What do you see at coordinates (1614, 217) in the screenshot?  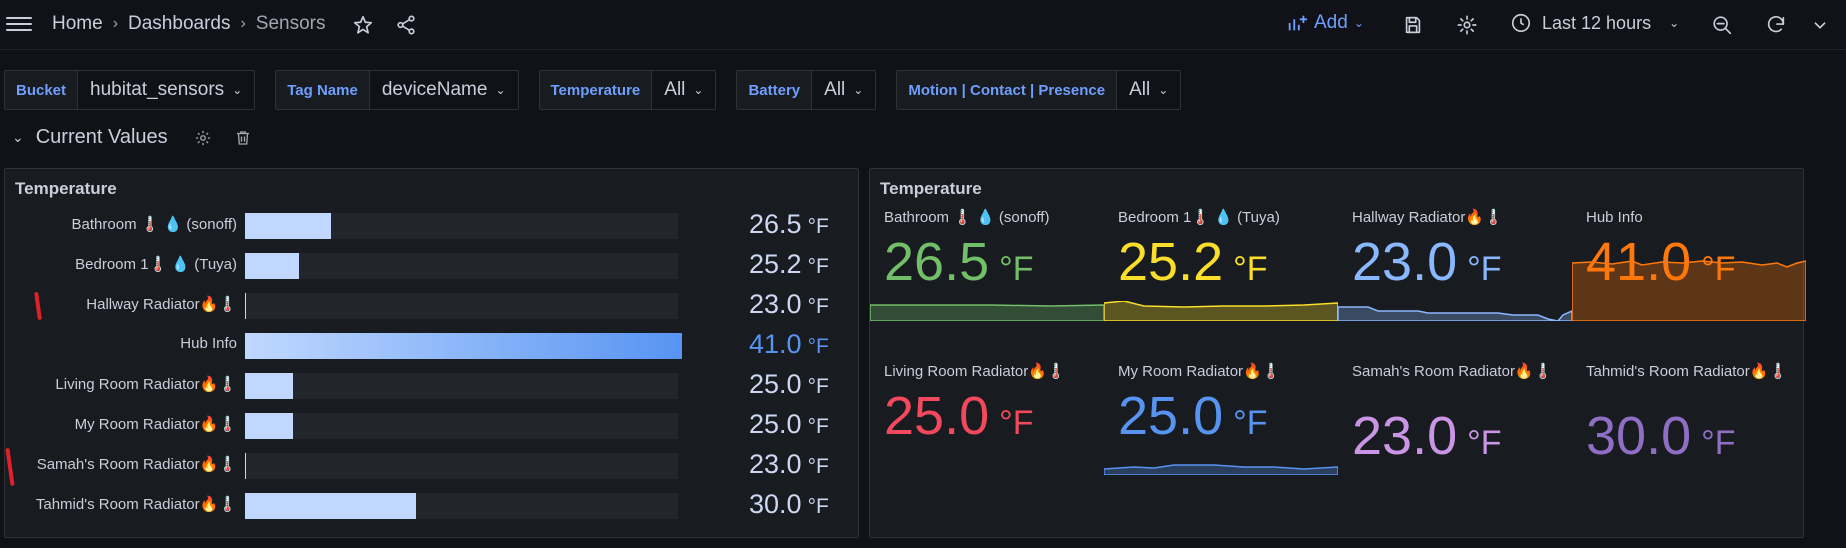 I see `stat-label: Hub Info` at bounding box center [1614, 217].